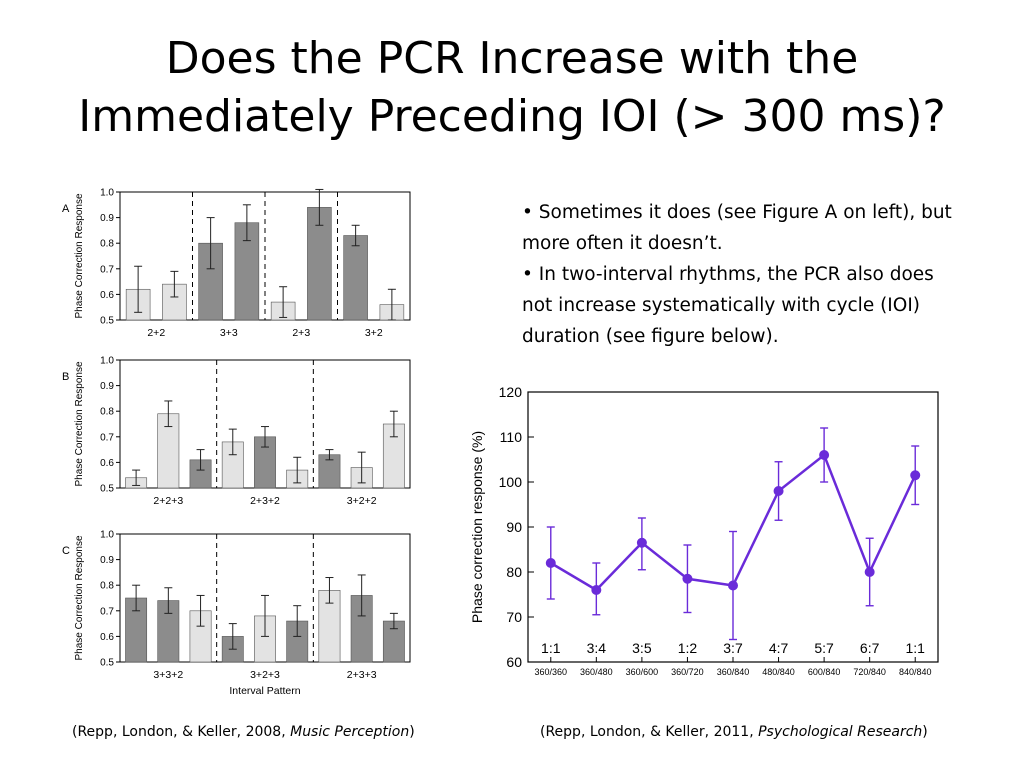 The width and height of the screenshot is (1024, 768). I want to click on bar, so click(355, 278).